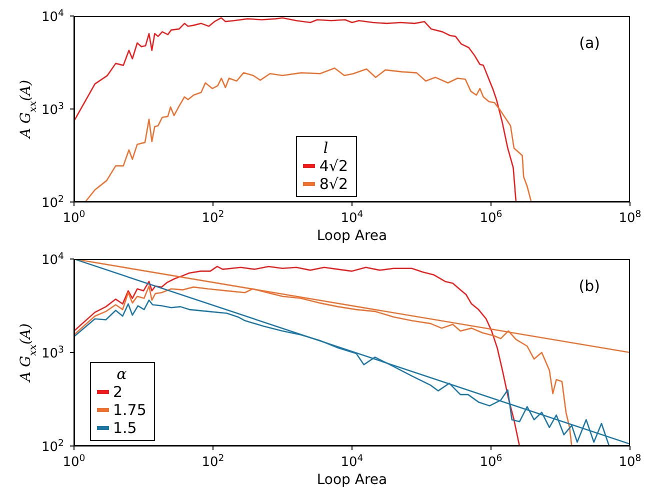 The height and width of the screenshot is (488, 654). Describe the element at coordinates (125, 428) in the screenshot. I see `legend-label: 1.5` at that location.